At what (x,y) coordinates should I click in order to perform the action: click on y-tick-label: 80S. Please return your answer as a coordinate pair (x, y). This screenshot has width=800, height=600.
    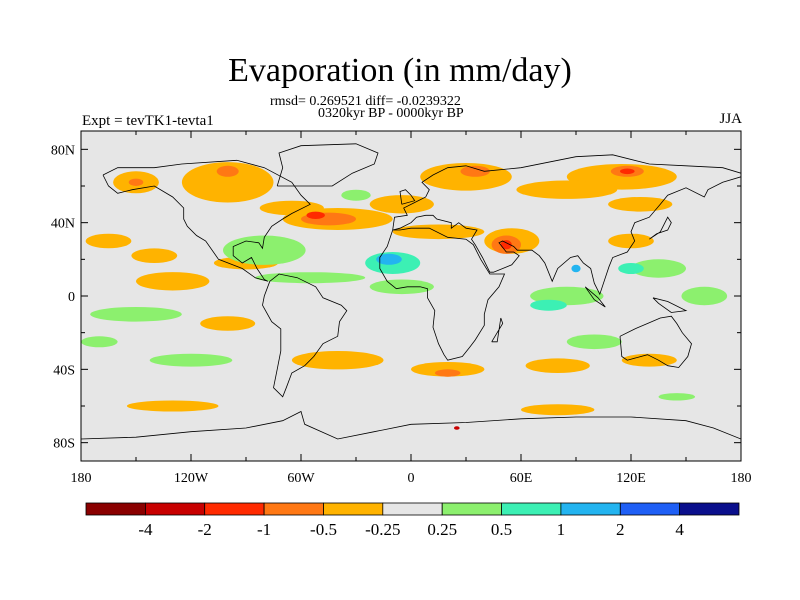
    Looking at the image, I should click on (64, 444).